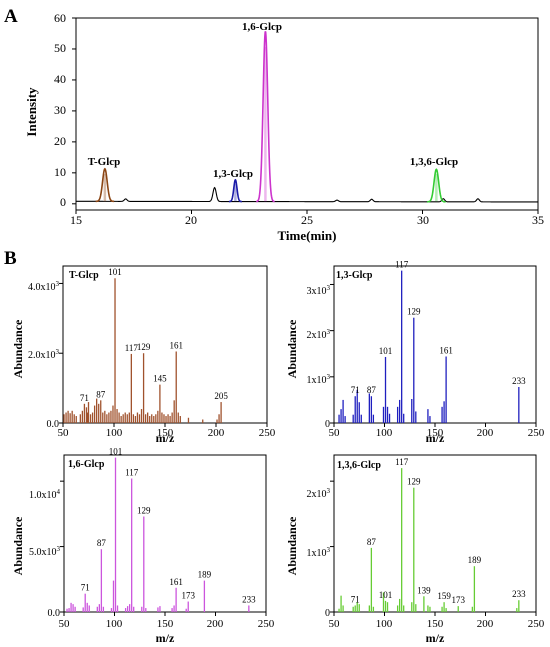 This screenshot has width=550, height=647. What do you see at coordinates (60, 48) in the screenshot?
I see `y-tick-label: 50` at bounding box center [60, 48].